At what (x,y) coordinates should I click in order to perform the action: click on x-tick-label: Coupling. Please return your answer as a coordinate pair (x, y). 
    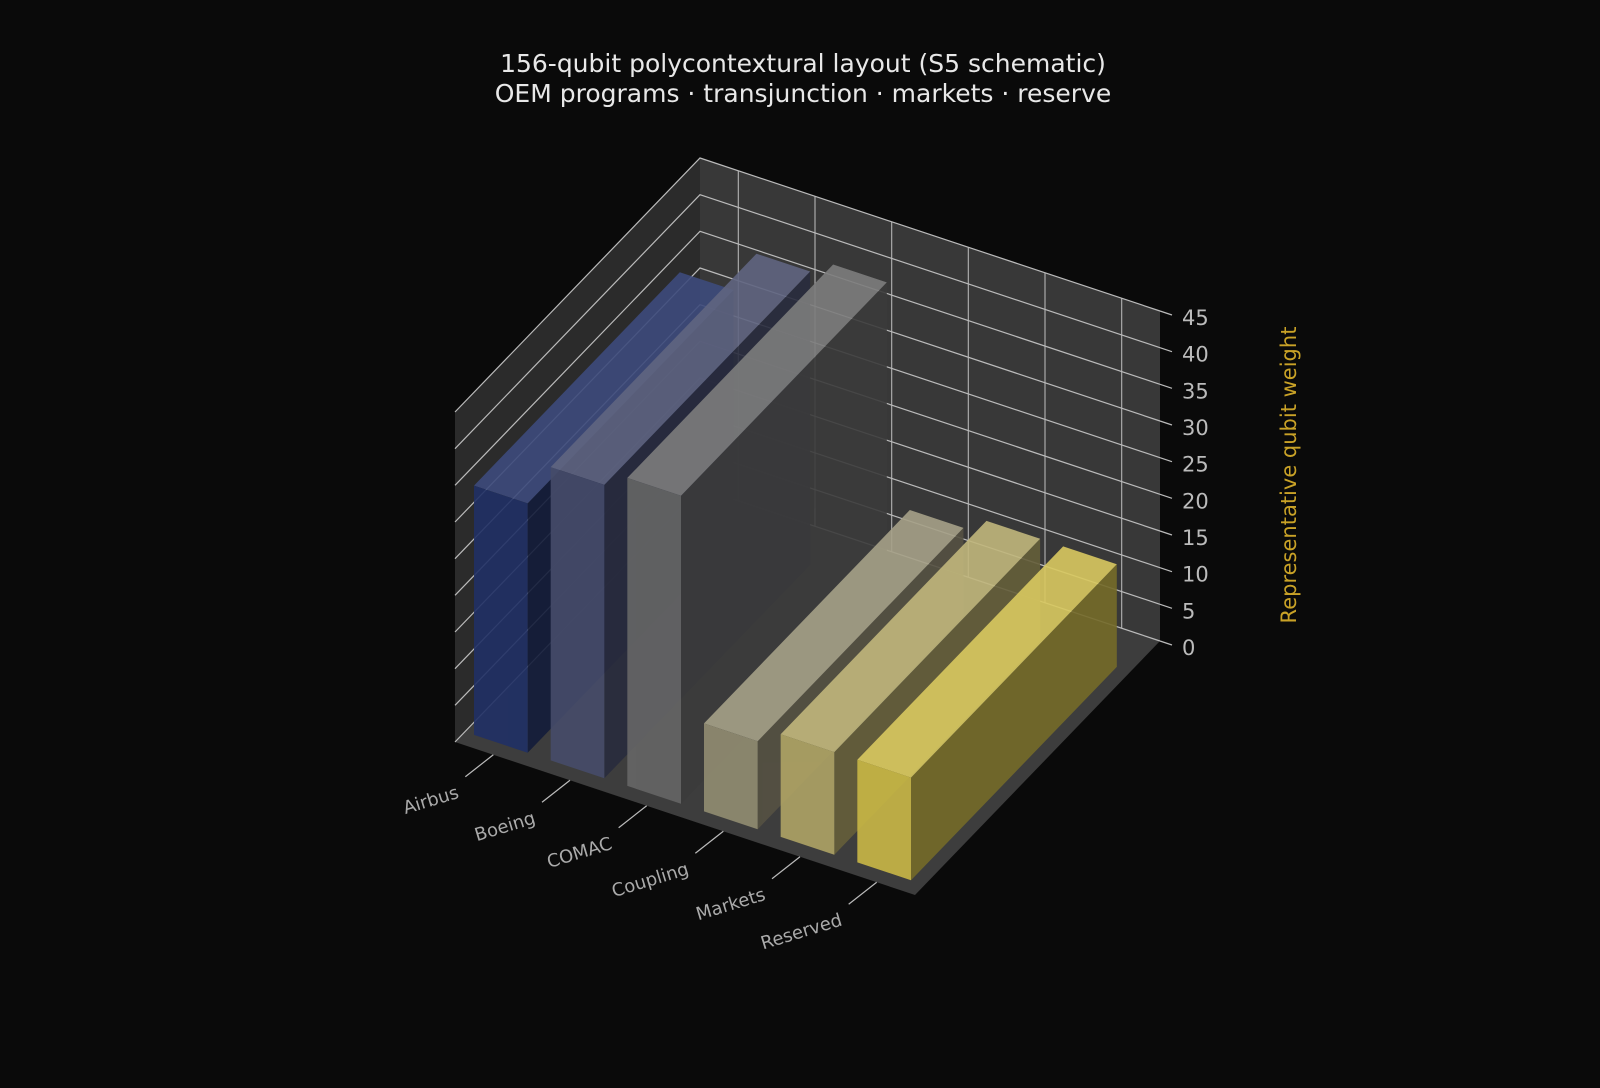
    Looking at the image, I should click on (650, 880).